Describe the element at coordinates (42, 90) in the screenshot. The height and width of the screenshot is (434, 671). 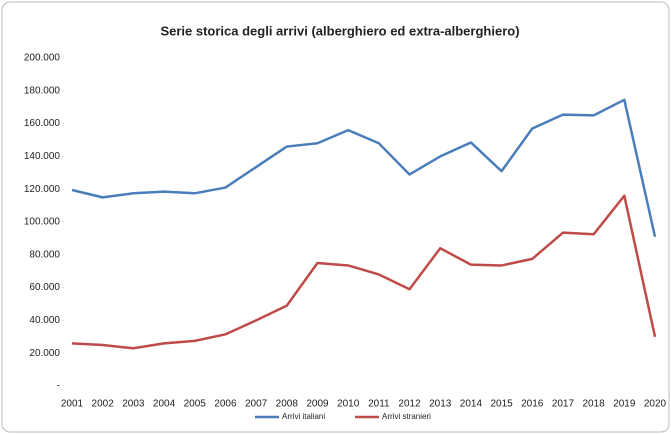
I see `y-tick-label: 180.000` at that location.